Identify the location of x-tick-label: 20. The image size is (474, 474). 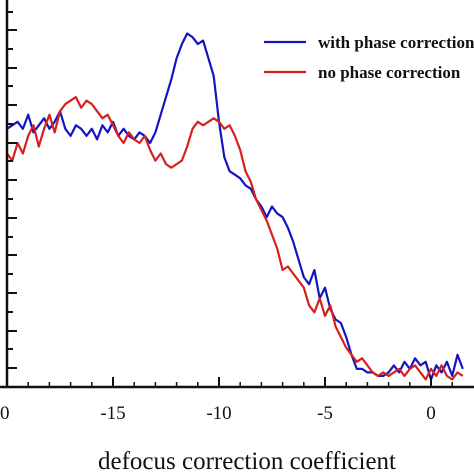
(5, 413).